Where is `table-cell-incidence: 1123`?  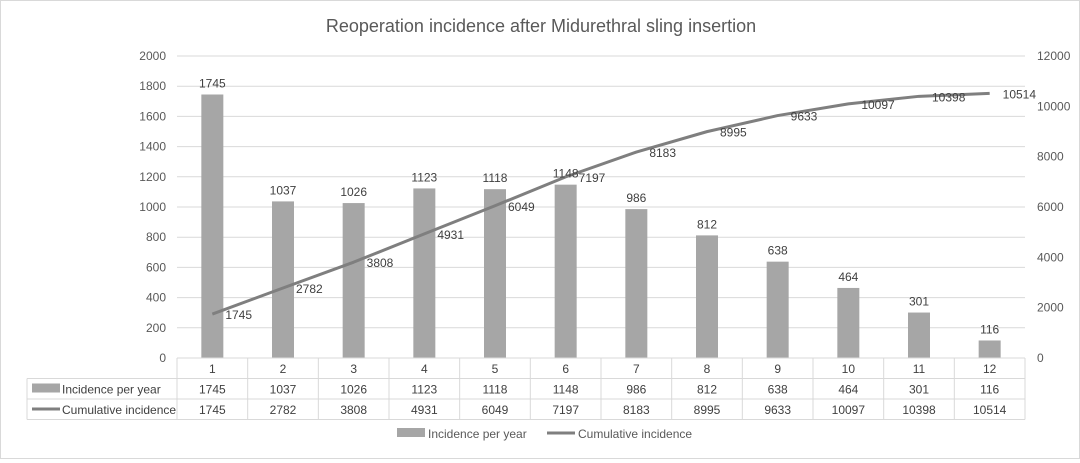 table-cell-incidence: 1123 is located at coordinates (424, 390).